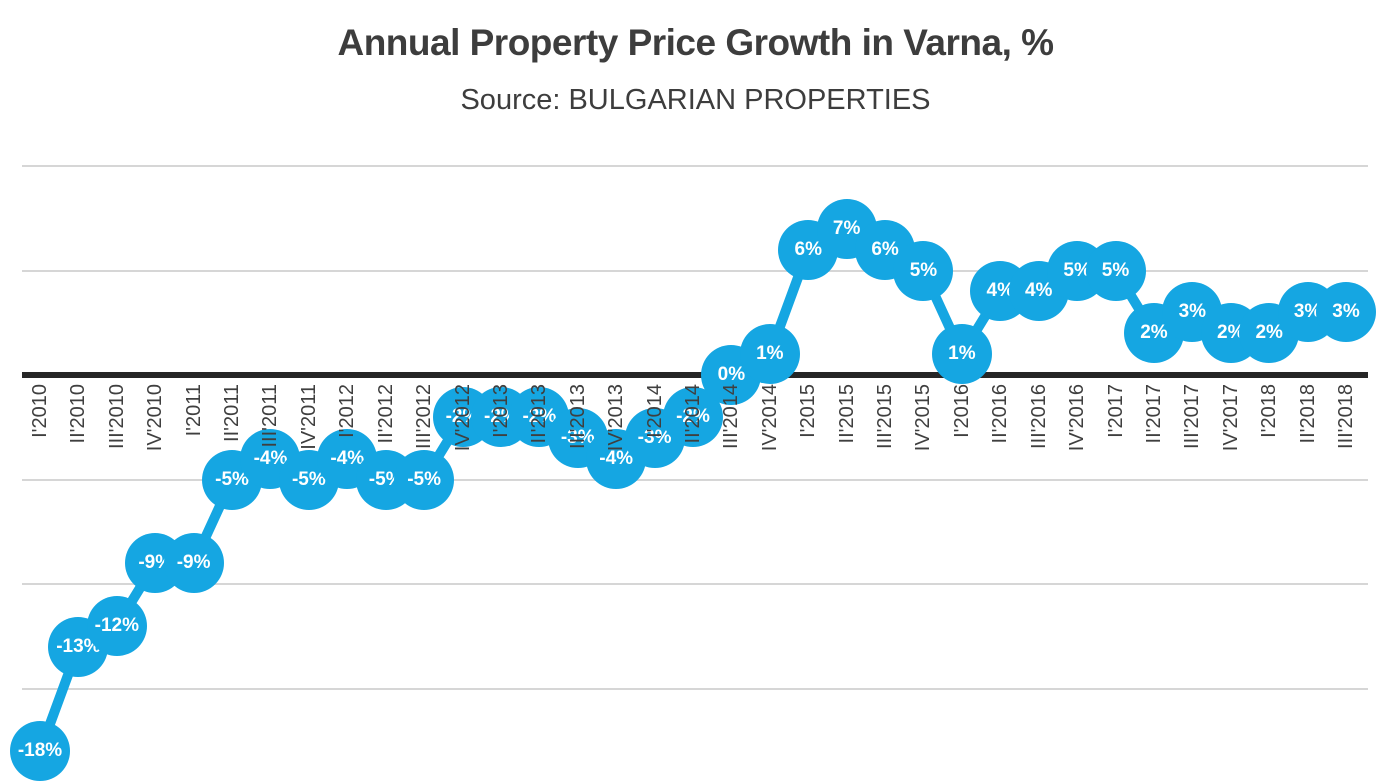  What do you see at coordinates (616, 418) in the screenshot?
I see `x-tick-label: IV'2013` at bounding box center [616, 418].